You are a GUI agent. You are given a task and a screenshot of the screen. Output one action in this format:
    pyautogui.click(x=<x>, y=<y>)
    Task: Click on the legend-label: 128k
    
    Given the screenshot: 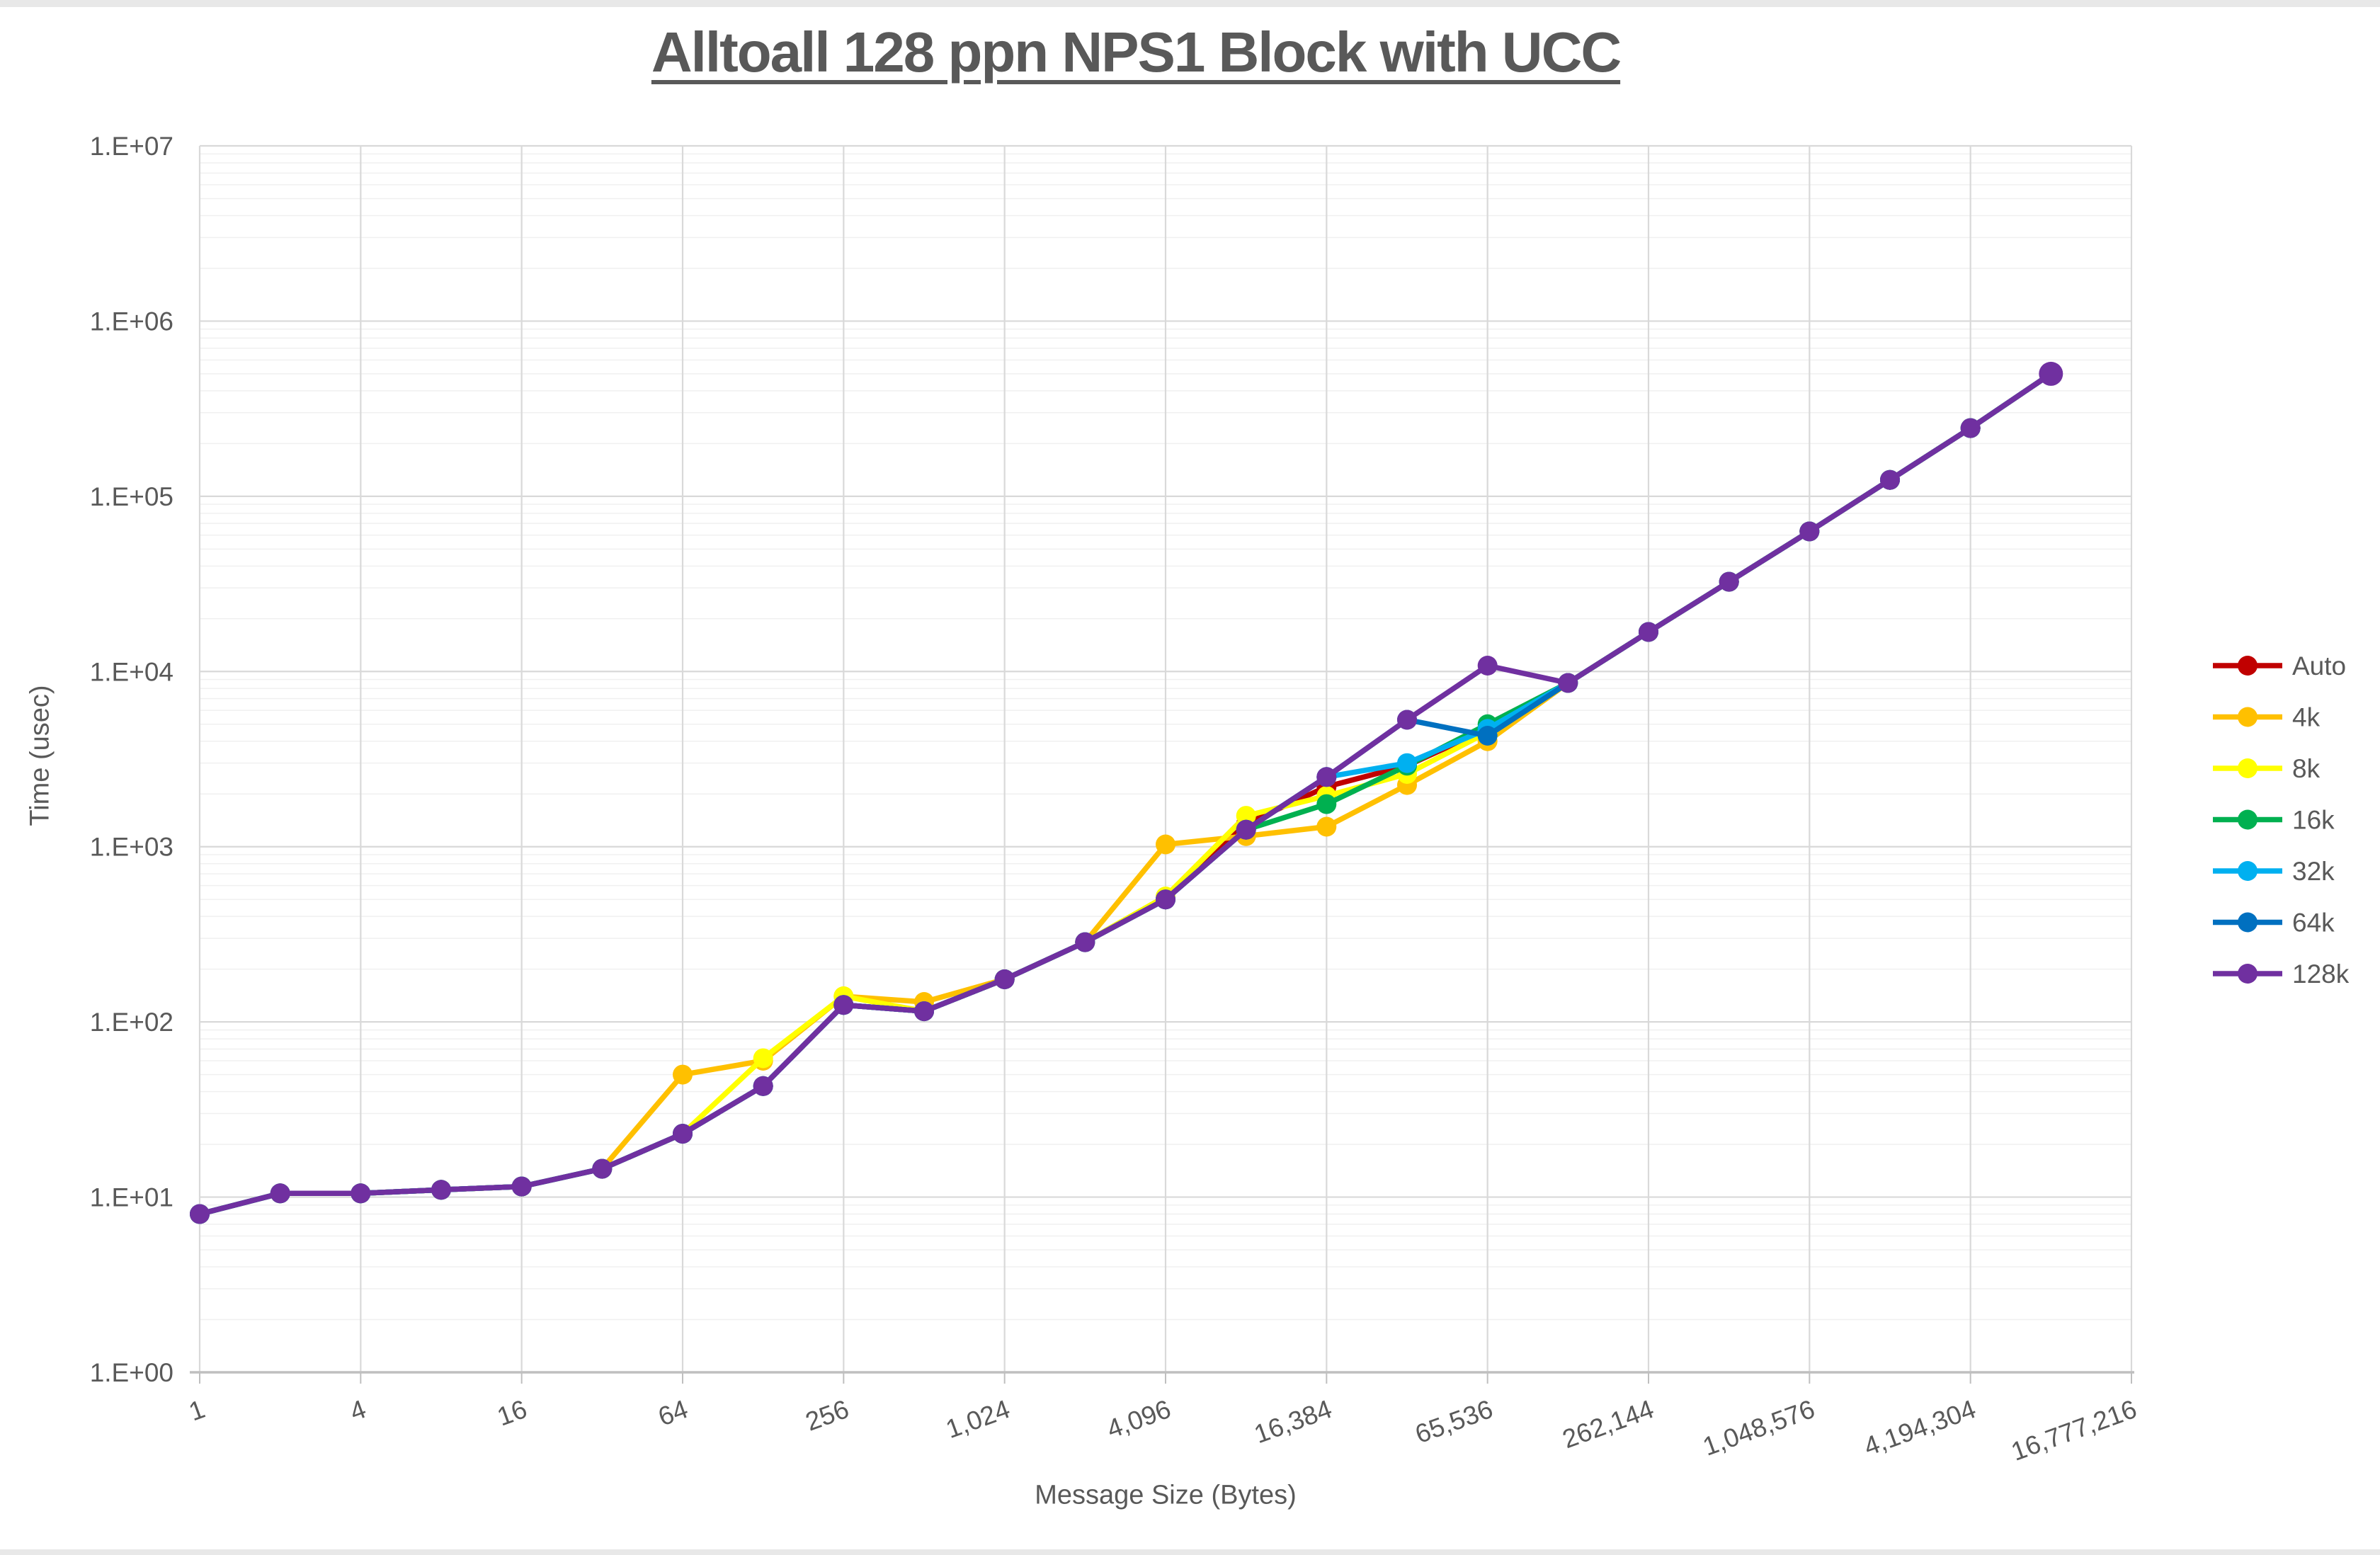 What is the action you would take?
    pyautogui.click(x=2321, y=974)
    